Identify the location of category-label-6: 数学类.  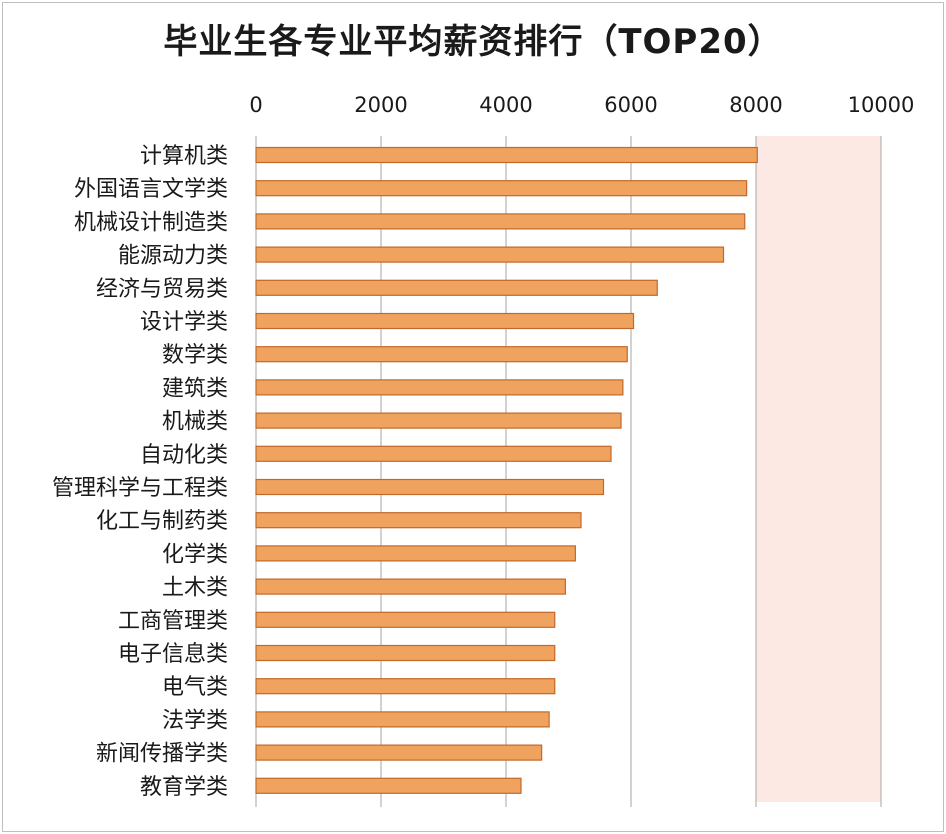
(195, 355).